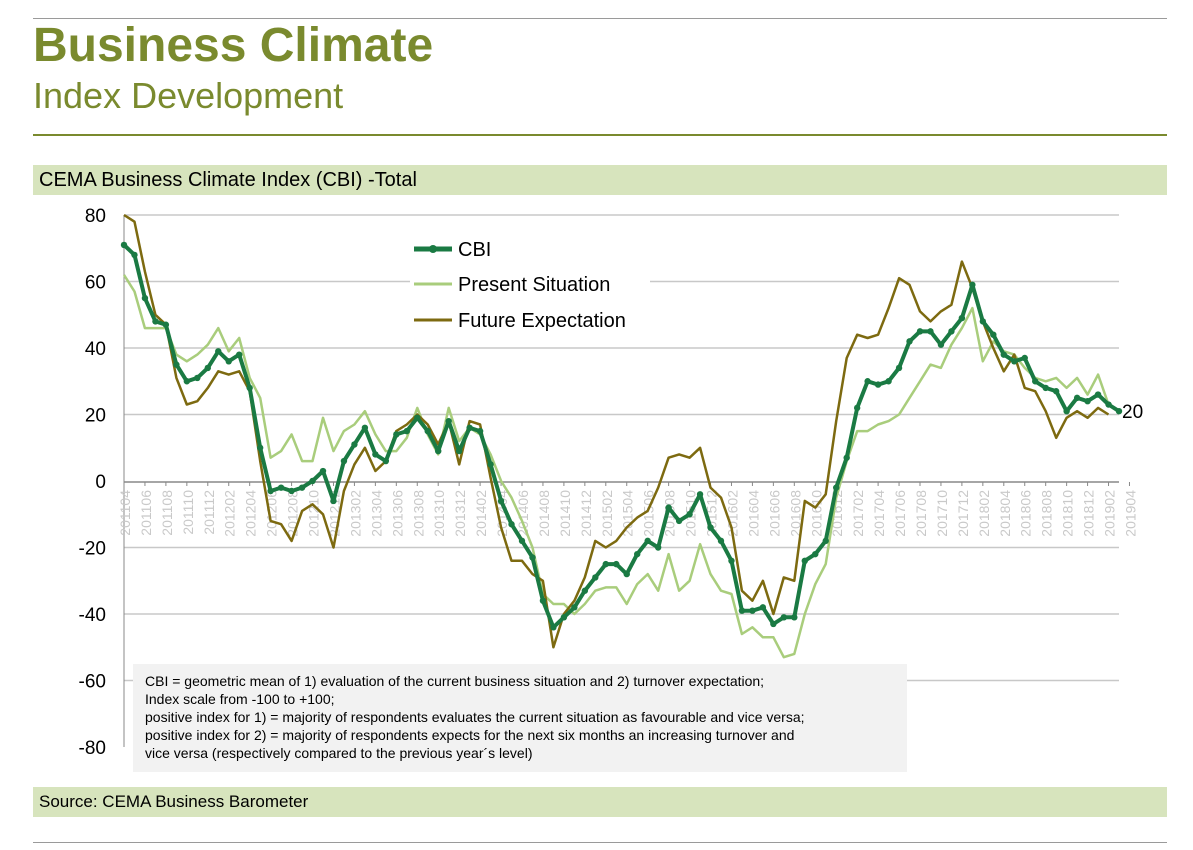  What do you see at coordinates (1005, 513) in the screenshot?
I see `x-tick-label: 201804` at bounding box center [1005, 513].